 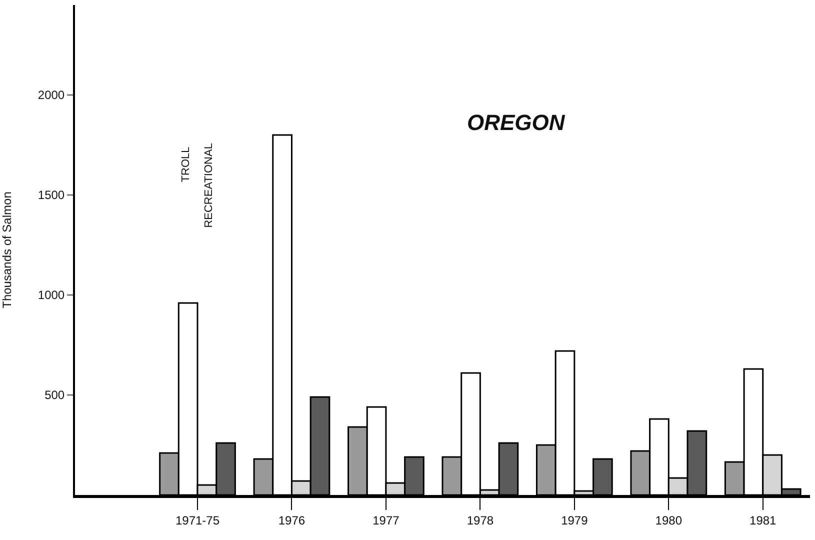 I want to click on y-tick-label: 1000, so click(x=51, y=295).